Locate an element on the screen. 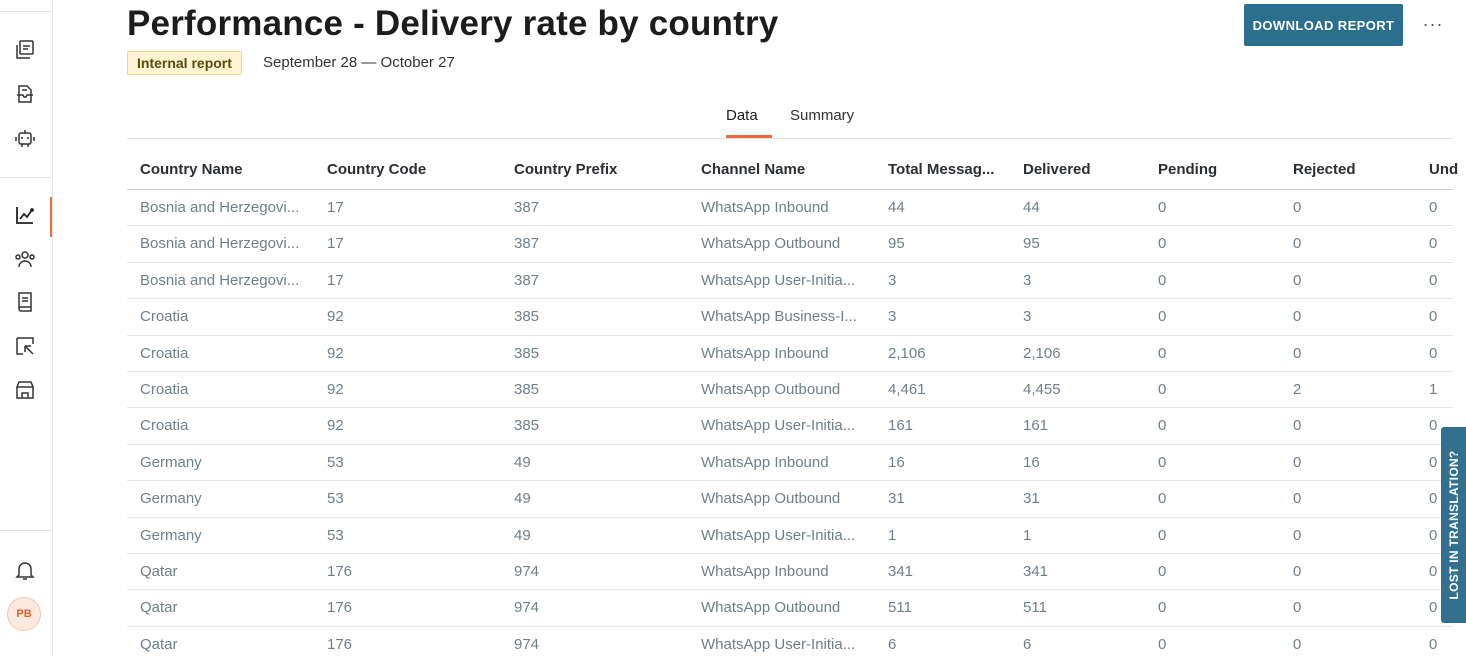  undelivered-cell: 0 is located at coordinates (1433, 353).